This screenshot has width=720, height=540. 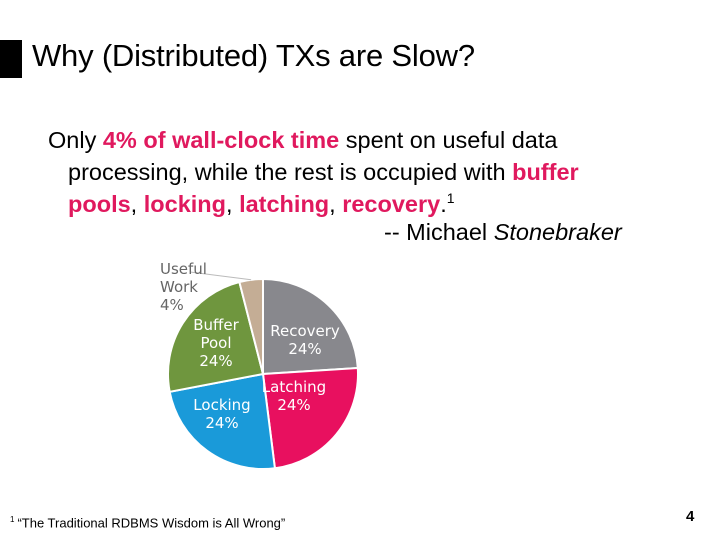 What do you see at coordinates (294, 387) in the screenshot?
I see `slice-name: Latching` at bounding box center [294, 387].